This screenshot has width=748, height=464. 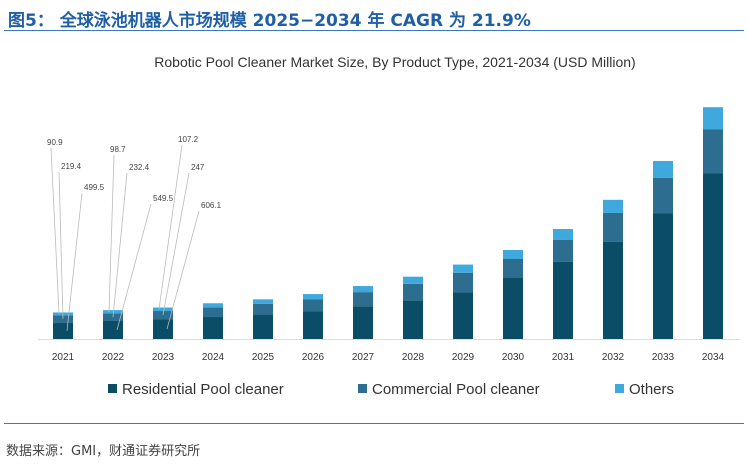 I want to click on data-label: 219.4, so click(x=71, y=166).